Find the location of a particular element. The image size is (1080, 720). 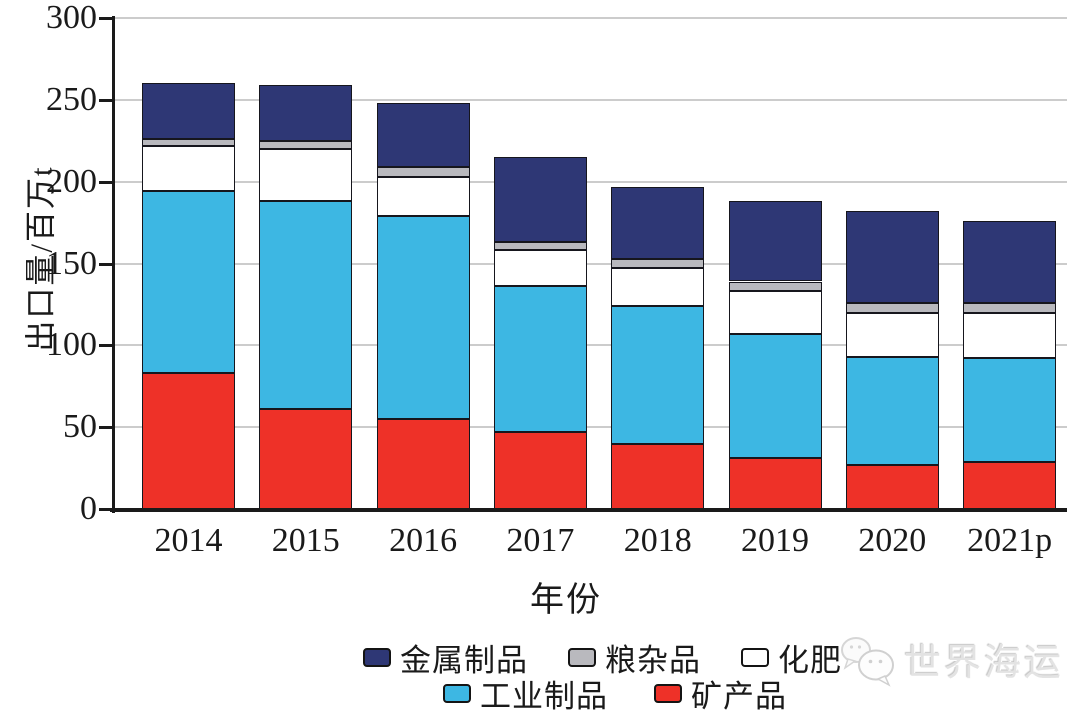

x-axis-title: 年份 is located at coordinates (566, 600).